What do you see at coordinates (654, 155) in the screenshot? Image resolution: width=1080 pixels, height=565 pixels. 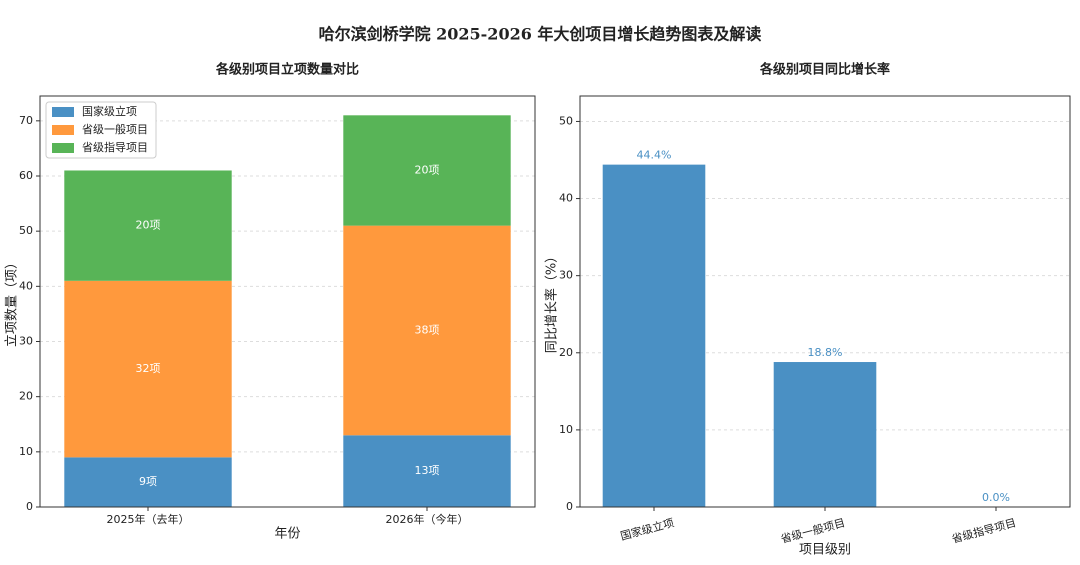 I see `value-label: 44.4%` at bounding box center [654, 155].